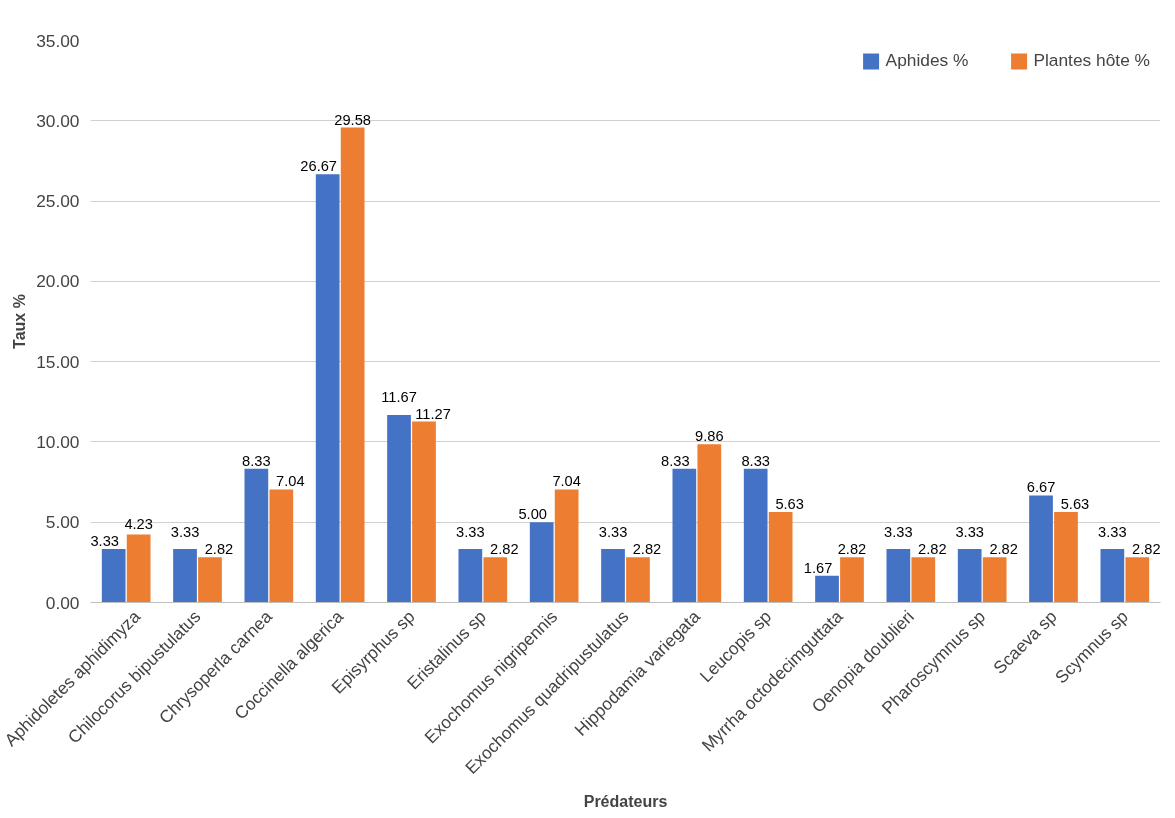 This screenshot has height=818, width=1175. I want to click on legend-label: Plantes hôte %, so click(1091, 60).